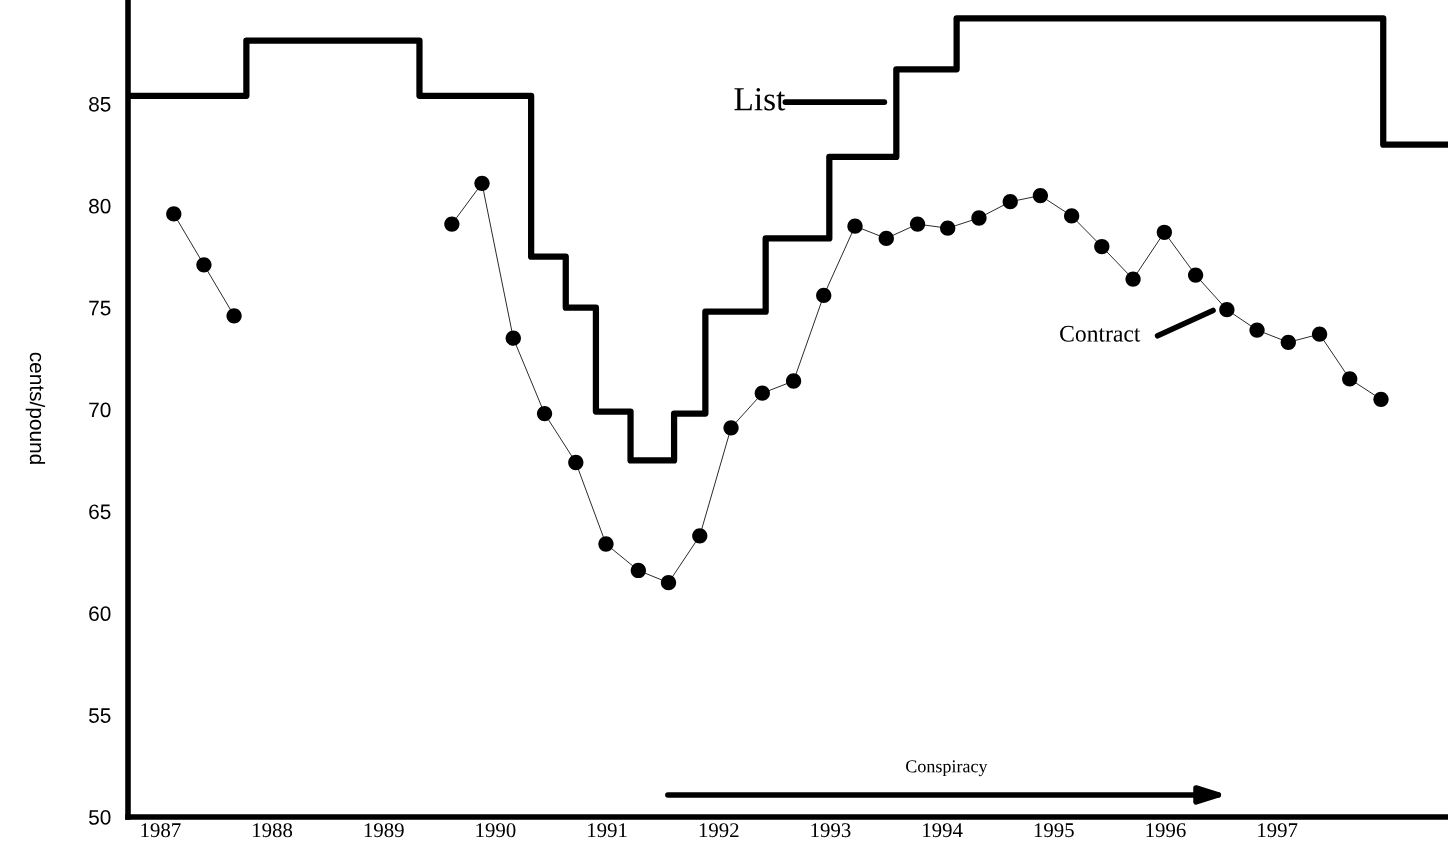  Describe the element at coordinates (384, 830) in the screenshot. I see `x-tick-label: 1989` at that location.